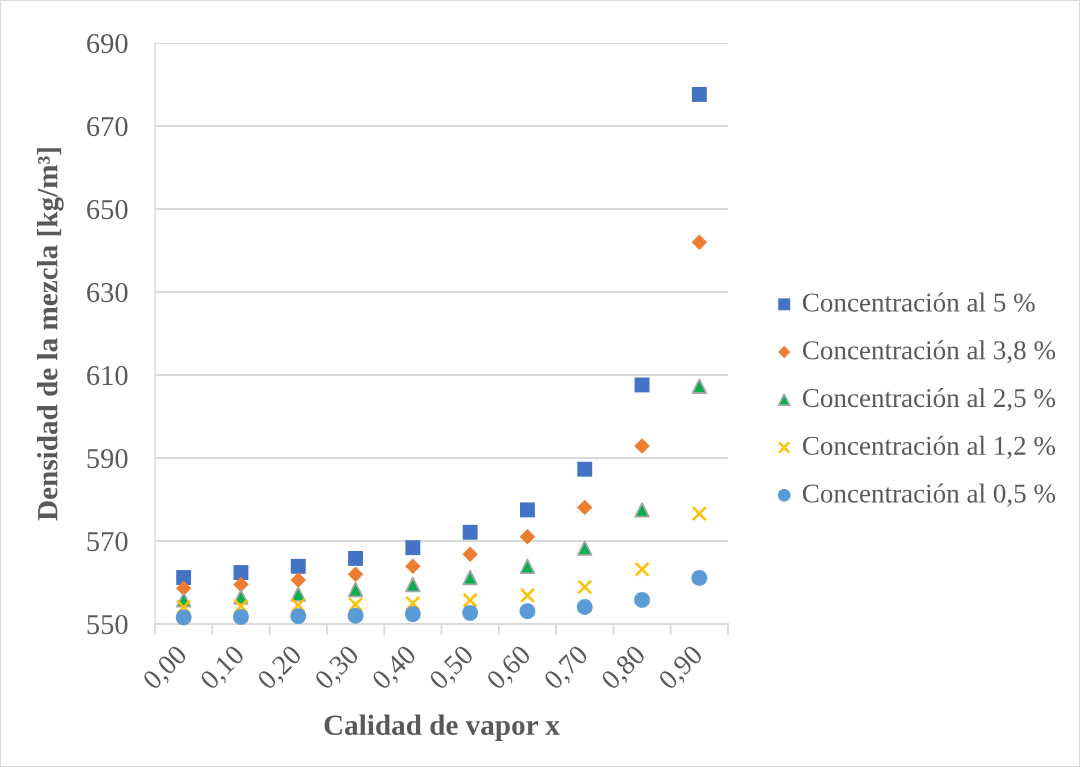 This screenshot has height=767, width=1080. What do you see at coordinates (166, 669) in the screenshot?
I see `x-tick-label: 0,00` at bounding box center [166, 669].